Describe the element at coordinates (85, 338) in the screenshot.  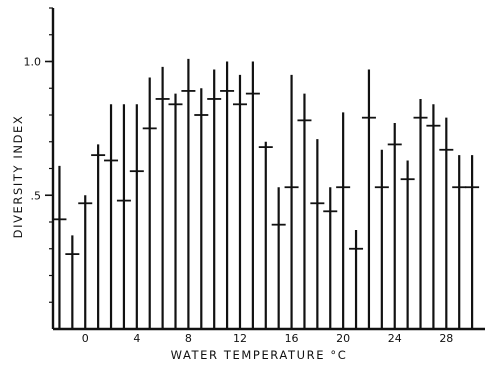
I see `x-tick-label: 0` at that location.